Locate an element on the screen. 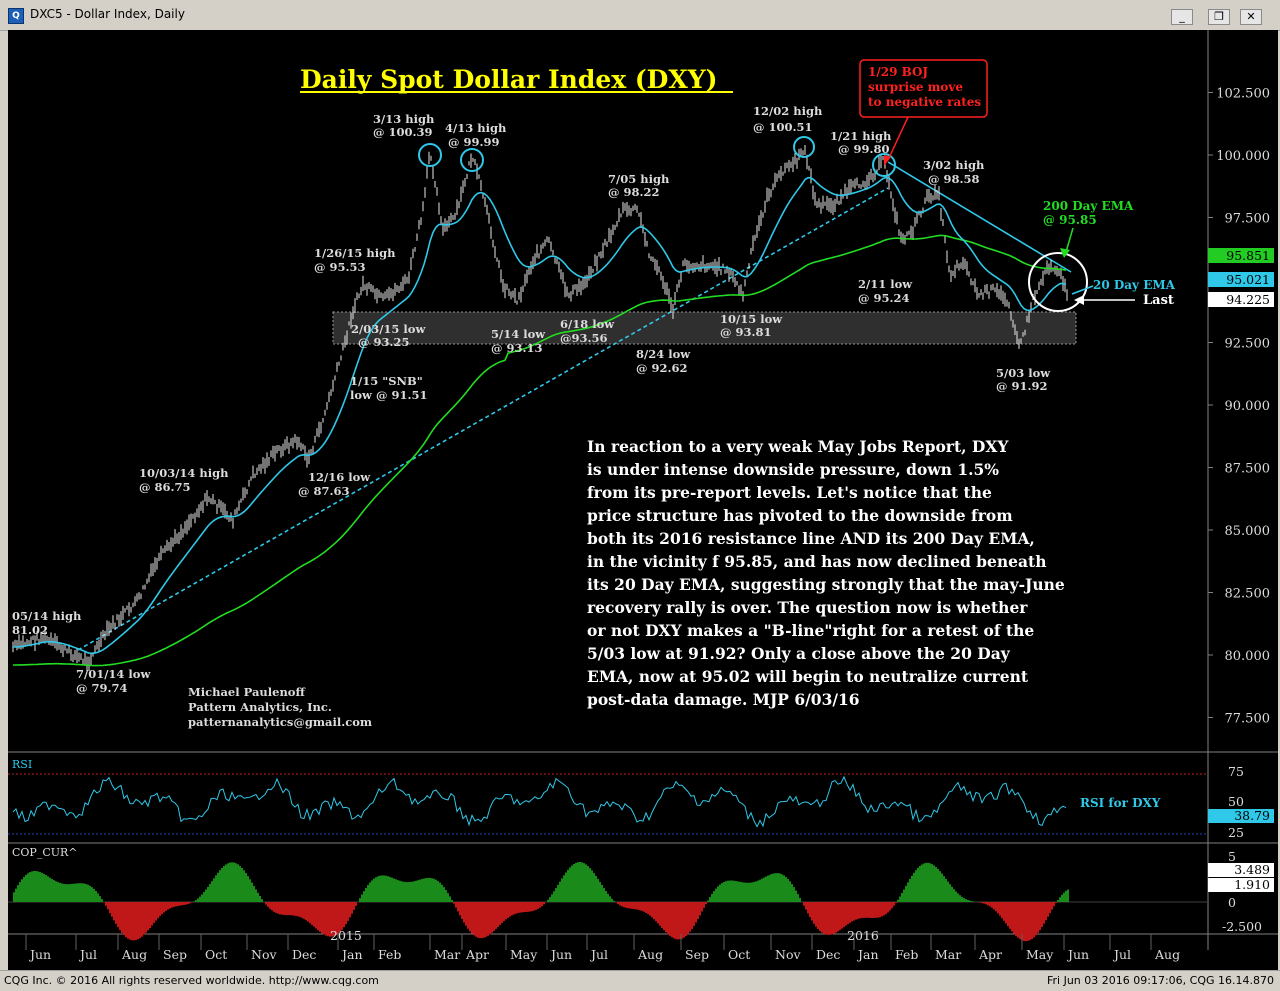  annotation-0705-2: @ 98.22 is located at coordinates (634, 192).